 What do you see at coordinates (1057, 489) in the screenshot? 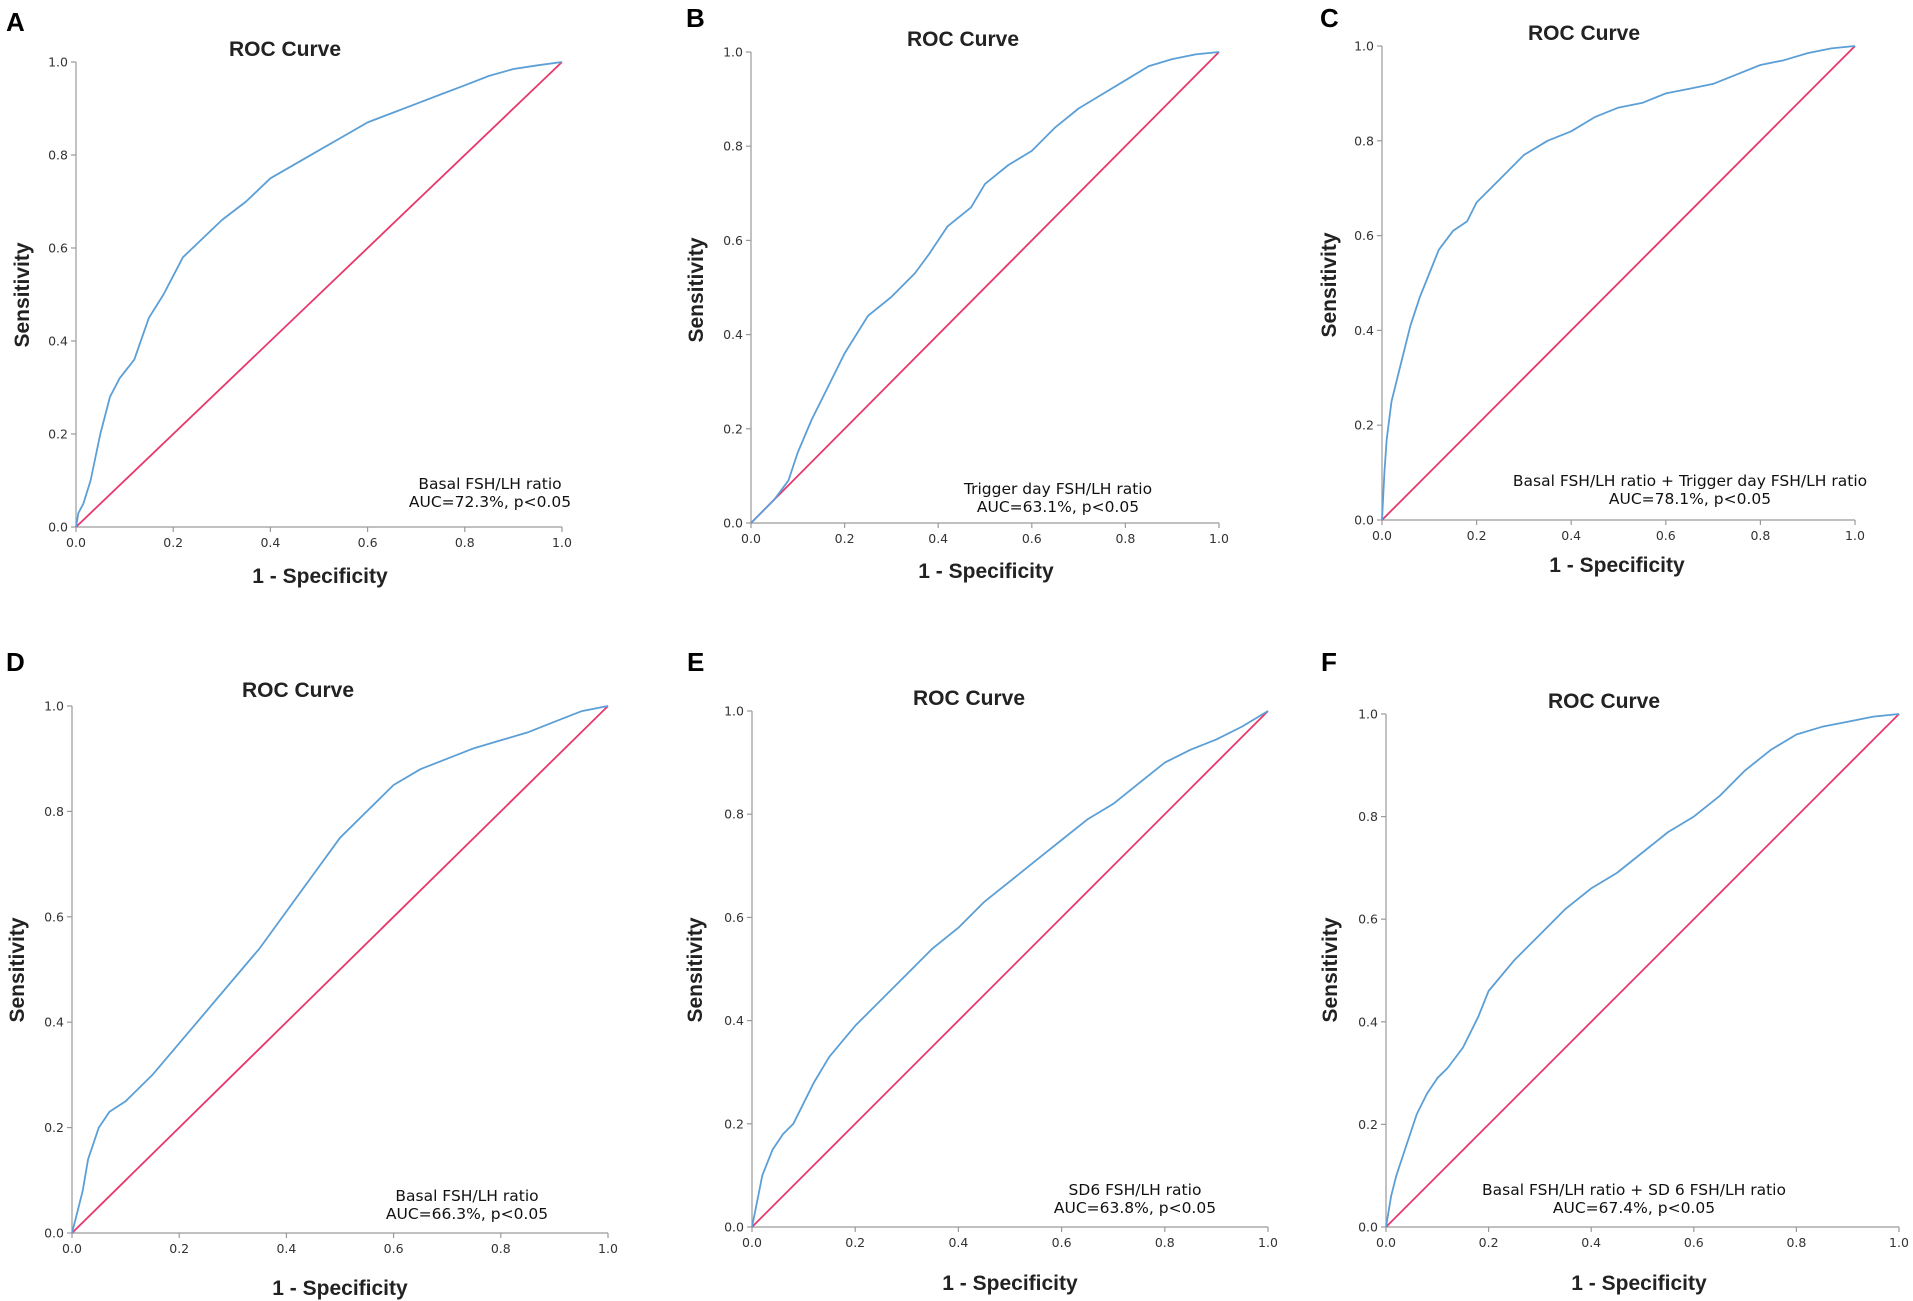
I see `annotation-label: Trigger day FSH/LH ratio` at bounding box center [1057, 489].